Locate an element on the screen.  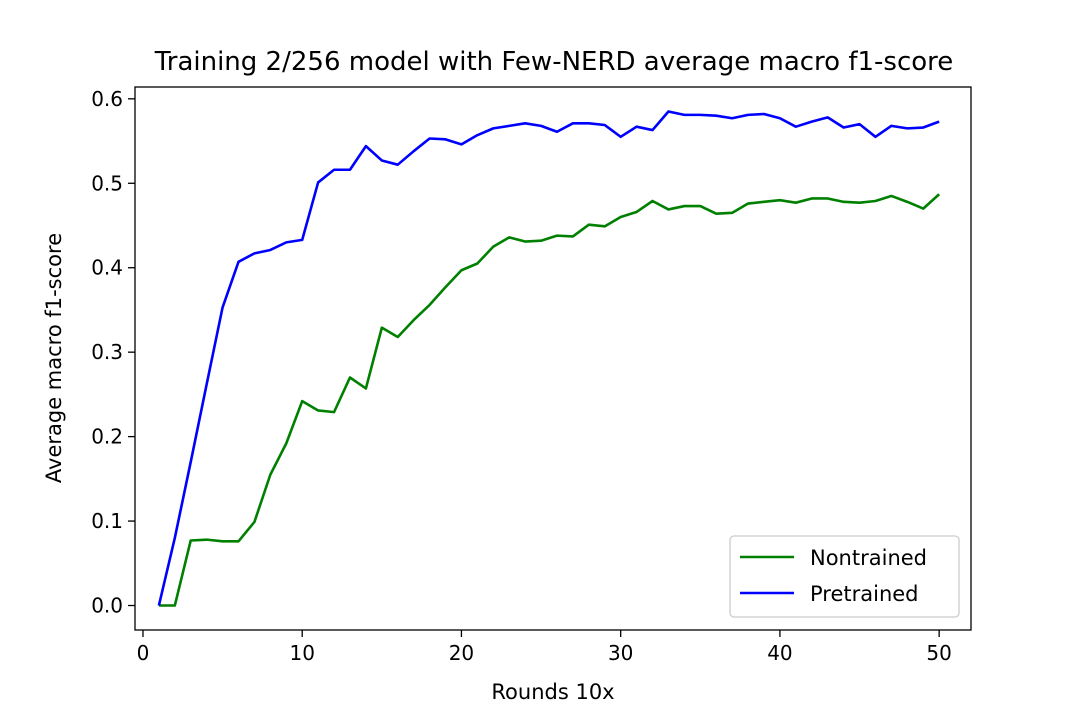
y-tick-label: 0.3 is located at coordinates (107, 352).